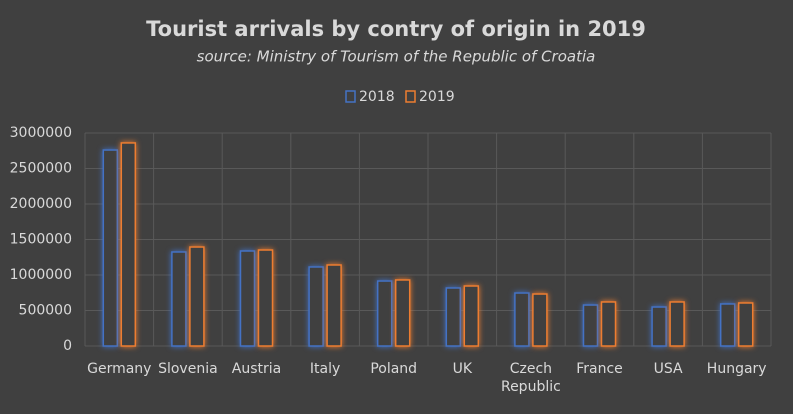 The height and width of the screenshot is (414, 793). What do you see at coordinates (325, 369) in the screenshot?
I see `x-tick-label: Italy` at bounding box center [325, 369].